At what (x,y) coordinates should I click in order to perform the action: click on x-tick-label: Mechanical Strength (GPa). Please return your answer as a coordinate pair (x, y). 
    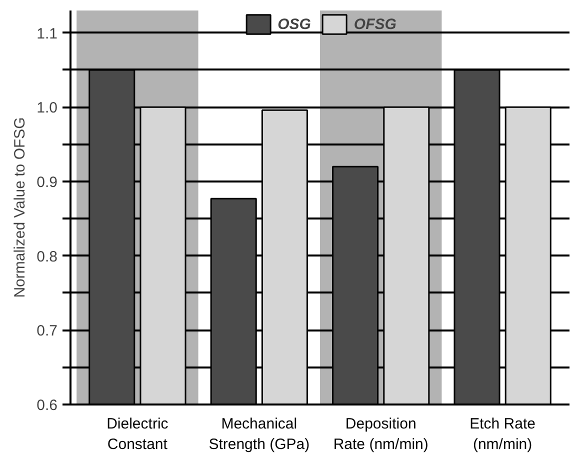
    Looking at the image, I should click on (259, 434).